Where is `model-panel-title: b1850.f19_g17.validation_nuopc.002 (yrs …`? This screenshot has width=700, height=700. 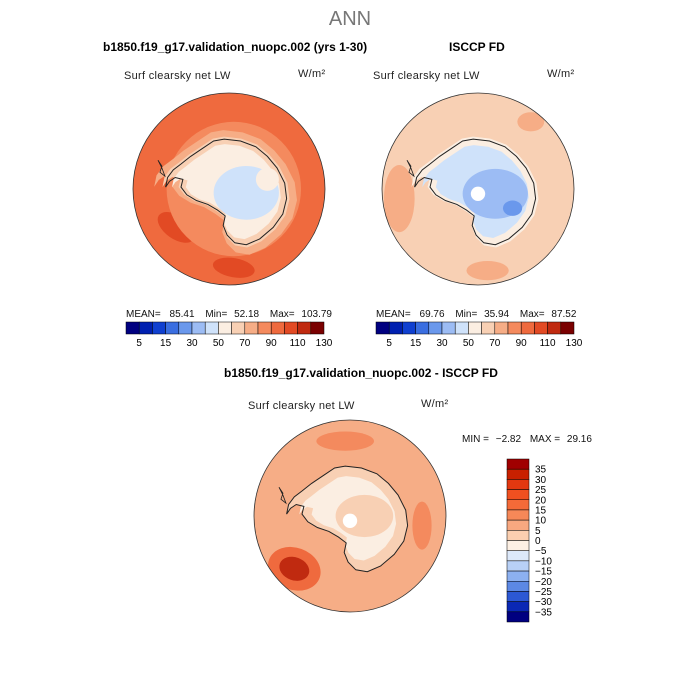
model-panel-title: b1850.f19_g17.validation_nuopc.002 (yrs … is located at coordinates (235, 47).